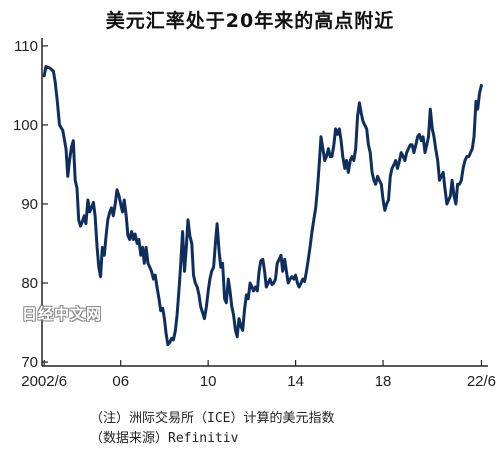 This screenshot has height=460, width=500. What do you see at coordinates (383, 381) in the screenshot?
I see `x-tick-label: 18` at bounding box center [383, 381].